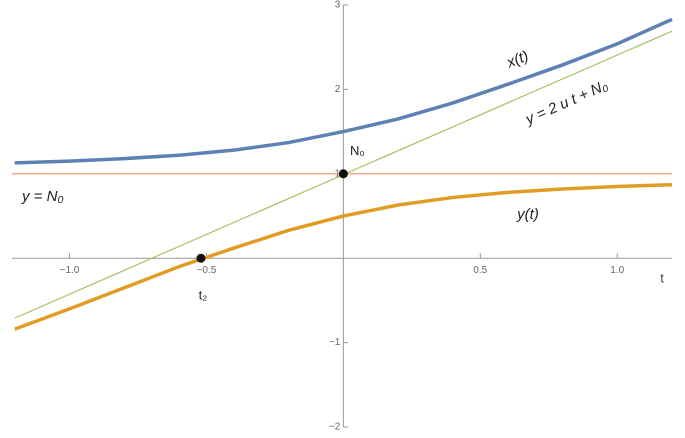 This screenshot has height=438, width=685. Describe the element at coordinates (203, 295) in the screenshot. I see `point-label: t₂` at that location.